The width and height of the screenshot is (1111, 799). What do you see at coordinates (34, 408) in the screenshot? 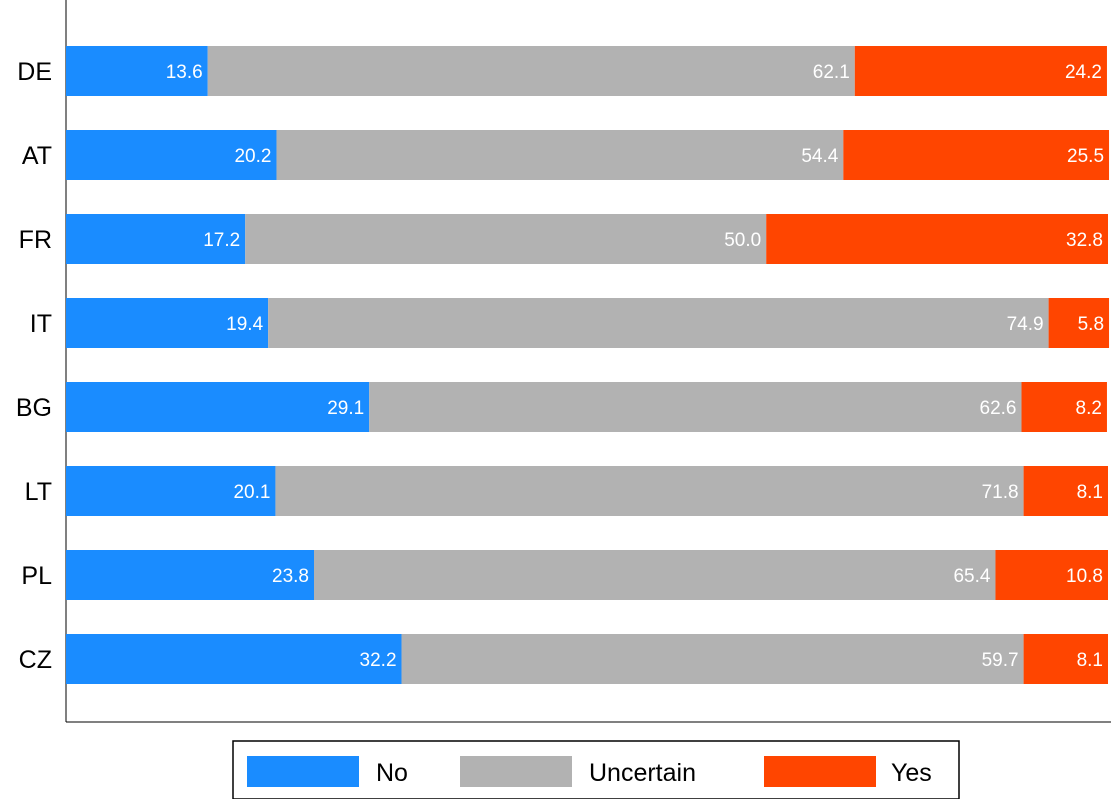
I see `category-label: BG` at bounding box center [34, 408].